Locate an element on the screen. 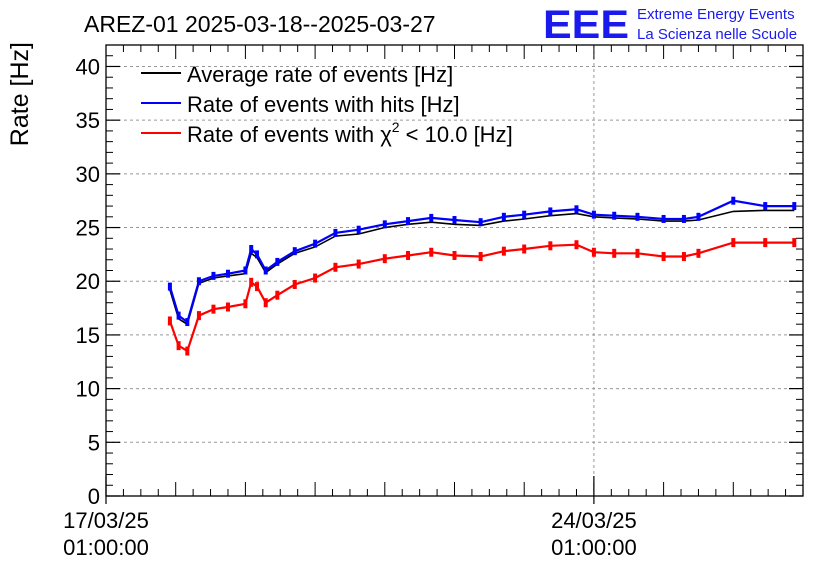 The height and width of the screenshot is (572, 836). y-axis-label: Rate [Hz] is located at coordinates (20, 94).